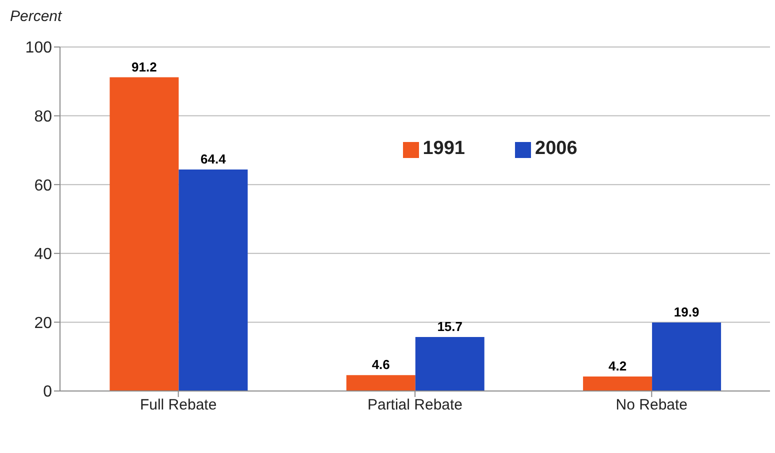  Describe the element at coordinates (687, 312) in the screenshot. I see `data-label: 19.9` at that location.